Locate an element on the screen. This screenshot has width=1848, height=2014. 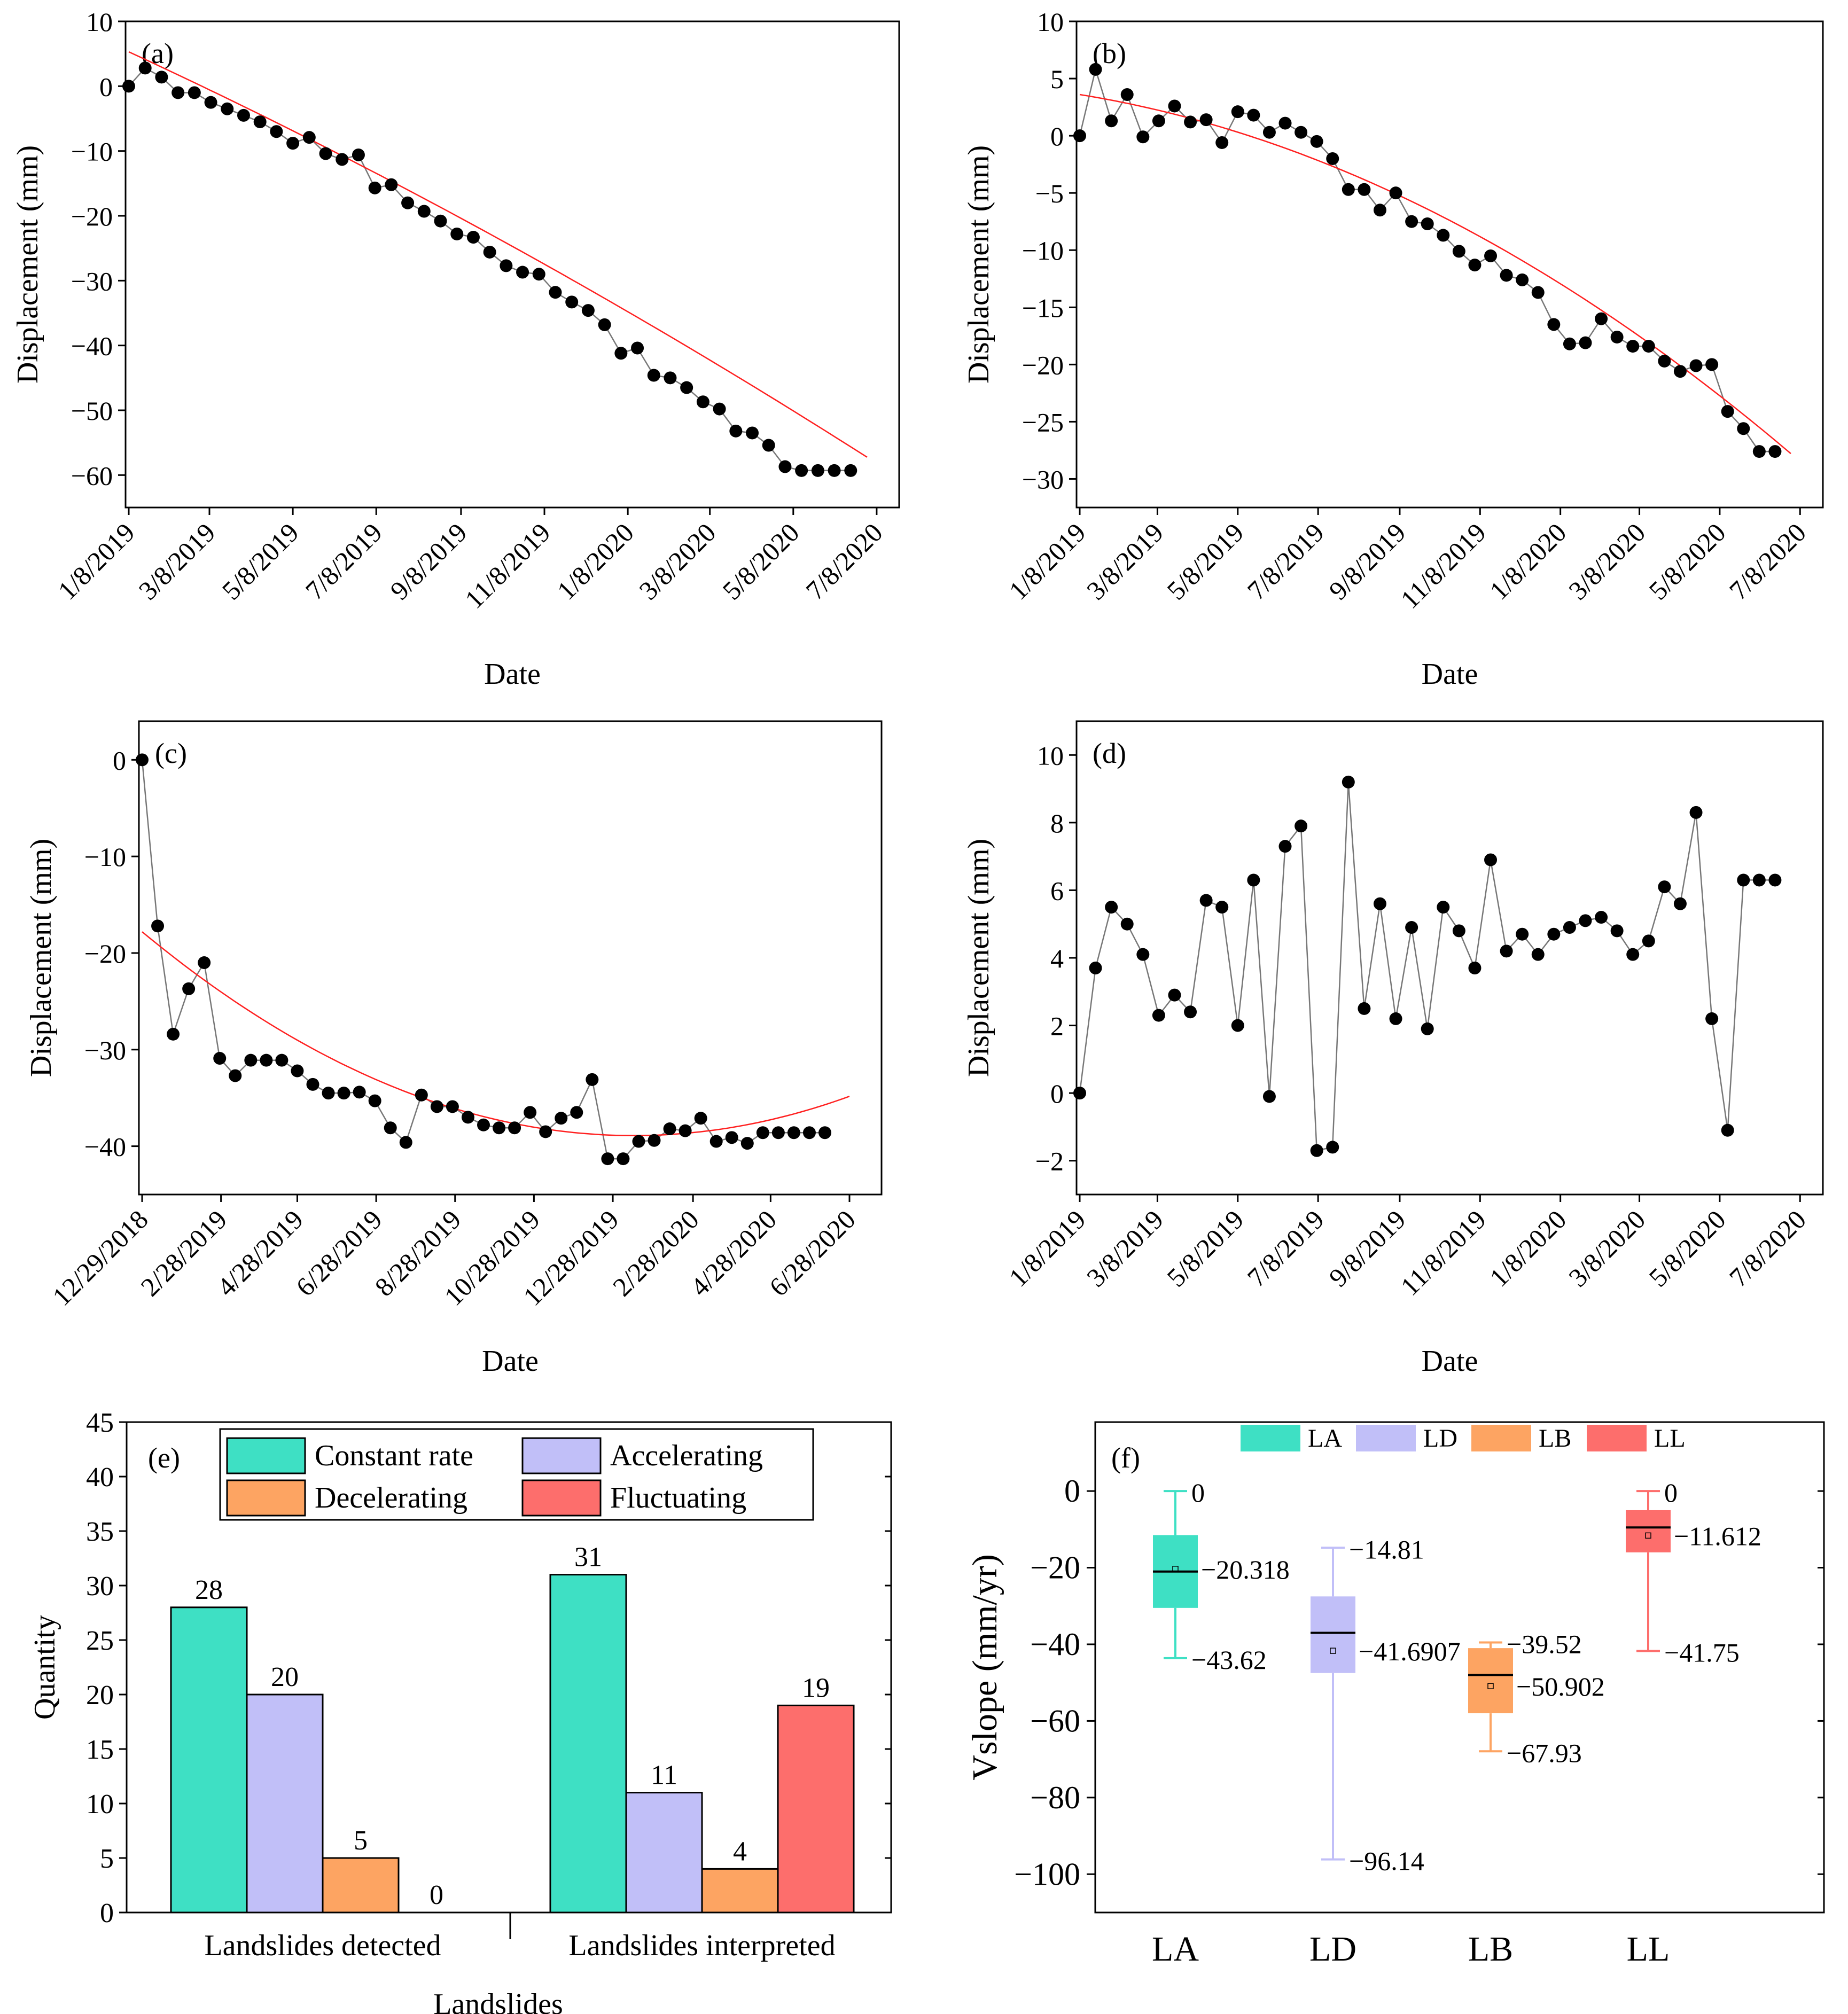
y-tick-label: 0 is located at coordinates (1057, 136).